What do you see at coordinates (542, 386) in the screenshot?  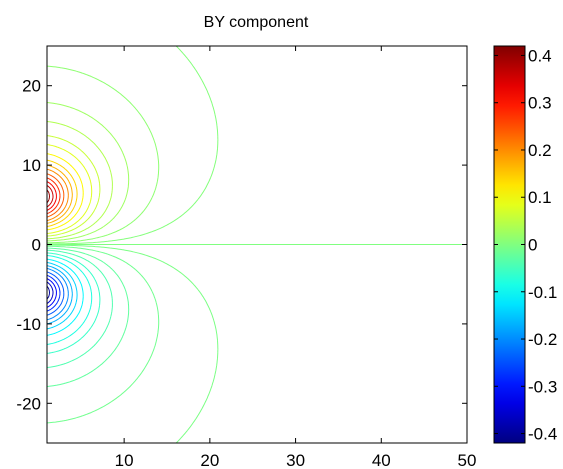 I see `colorbar-tick-label: -0.3` at bounding box center [542, 386].